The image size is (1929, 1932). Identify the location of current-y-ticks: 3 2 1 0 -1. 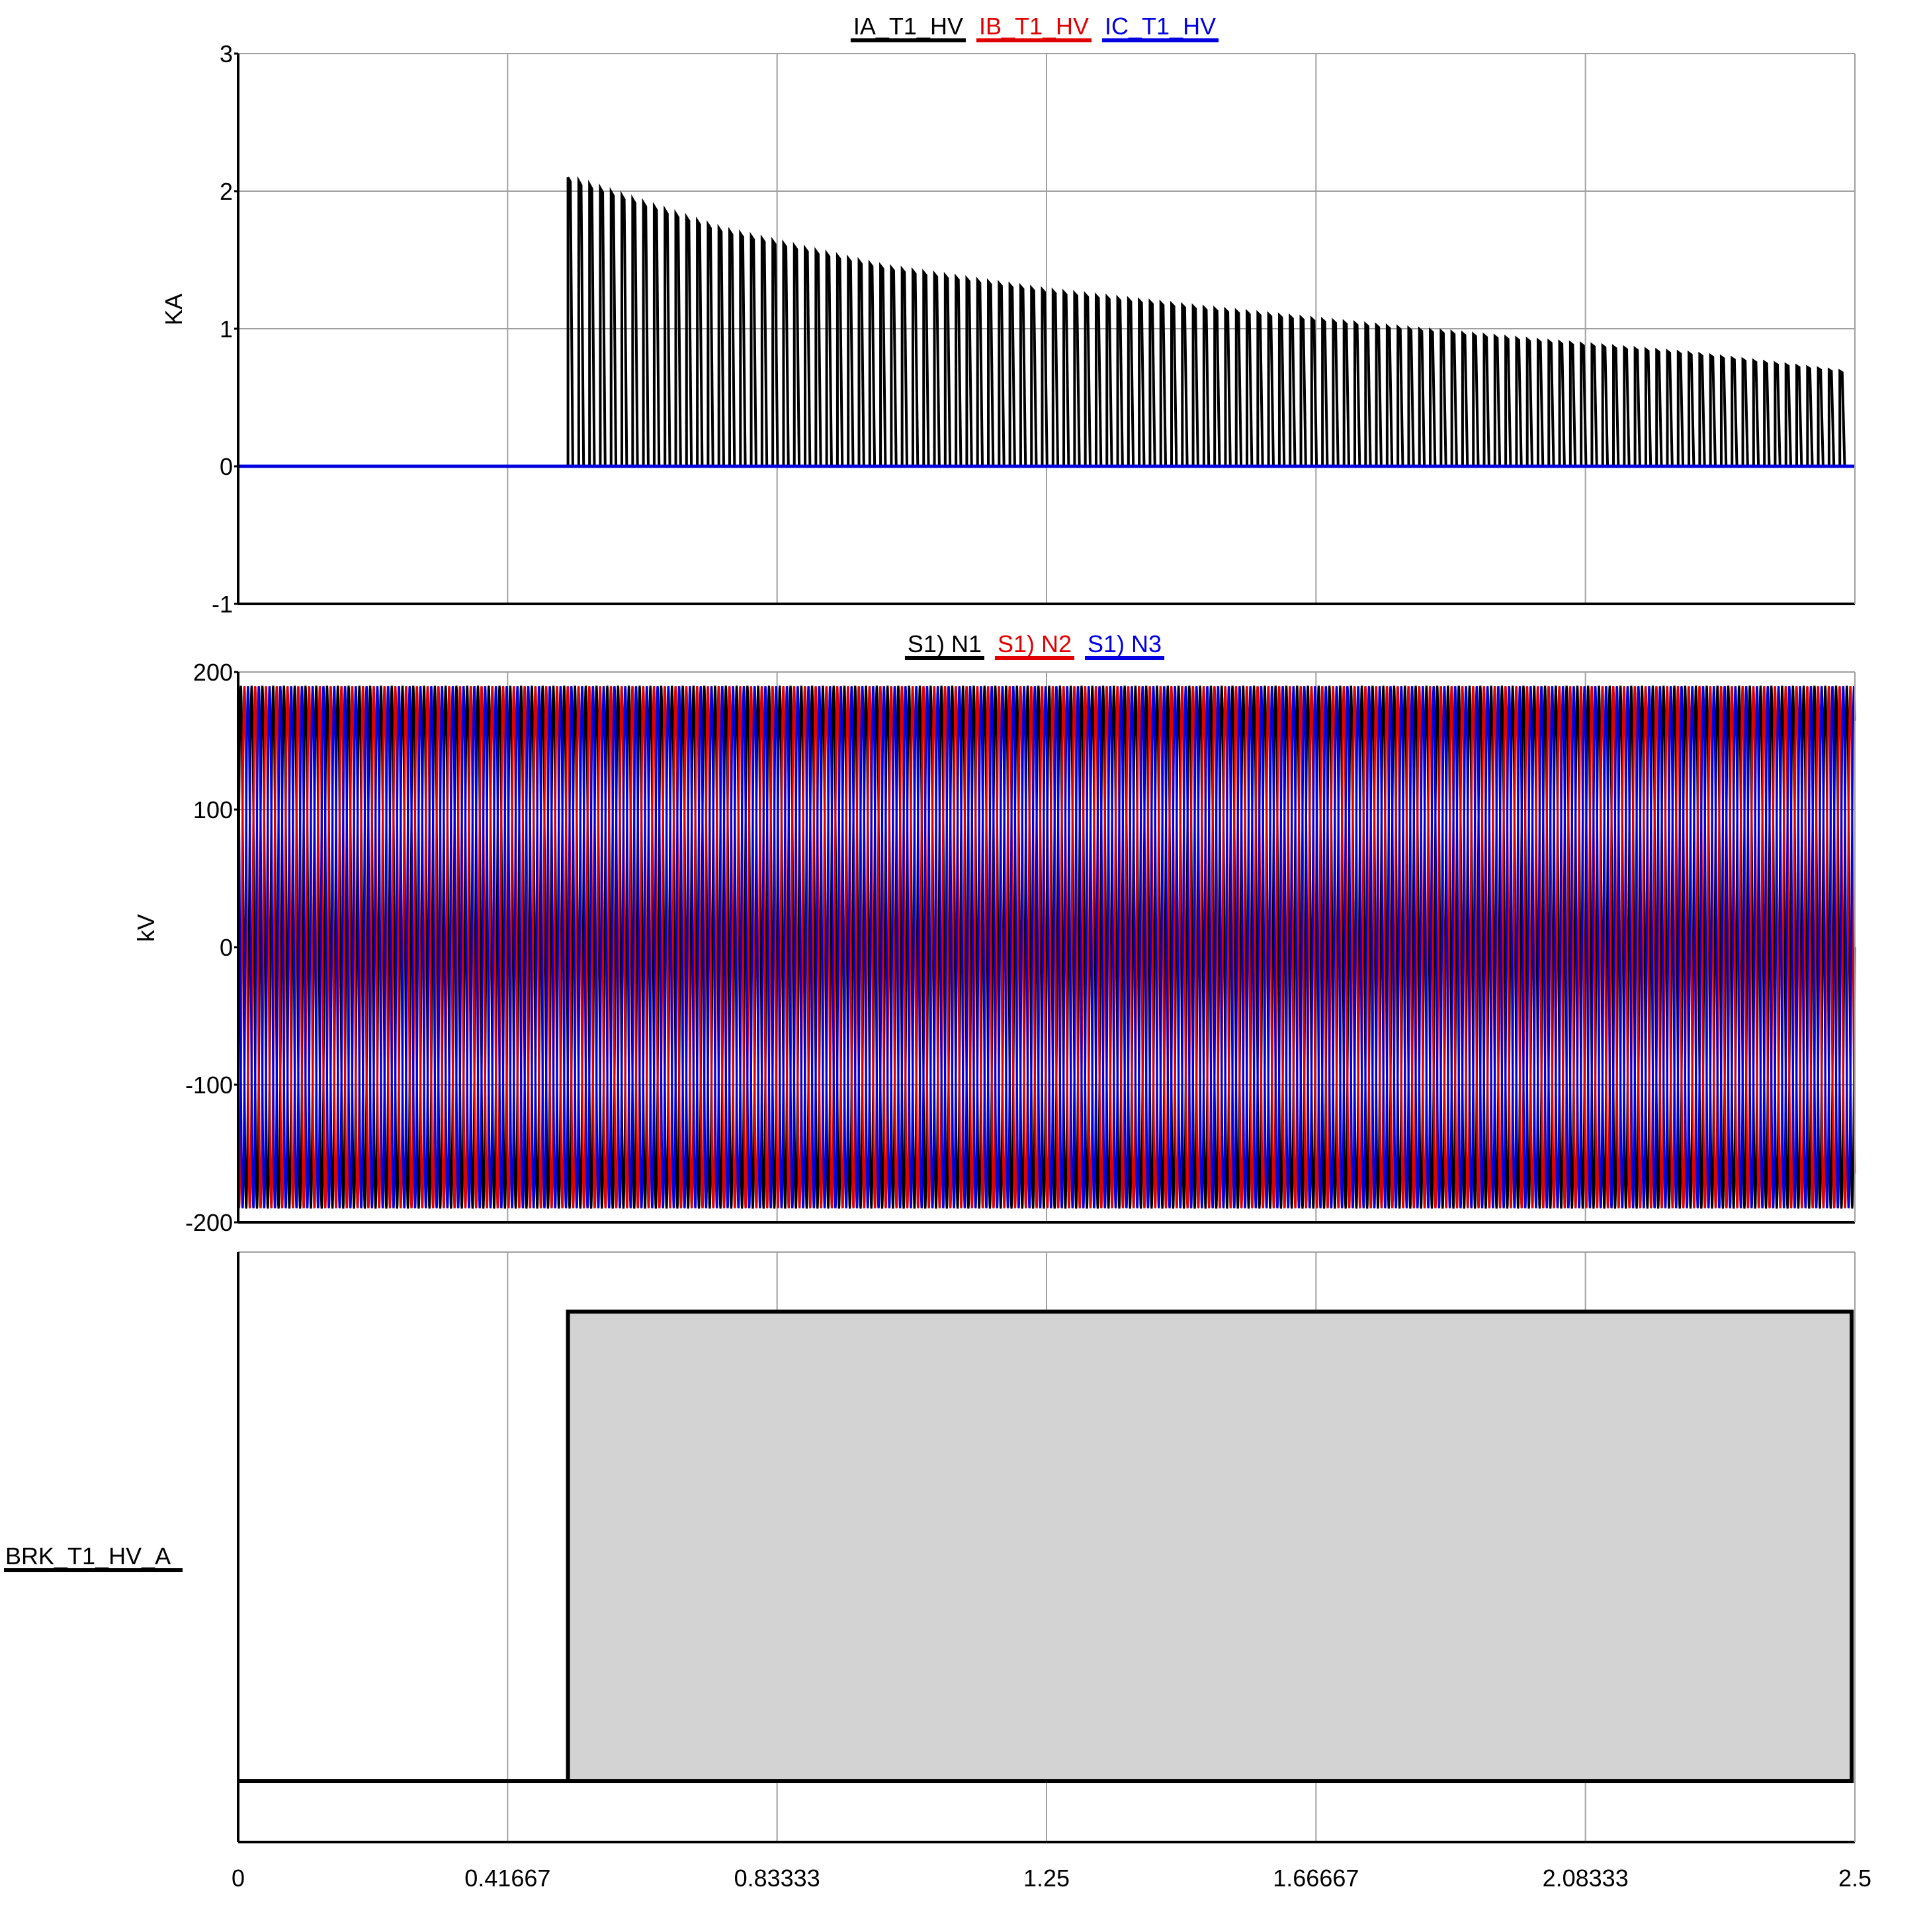
(225, 329).